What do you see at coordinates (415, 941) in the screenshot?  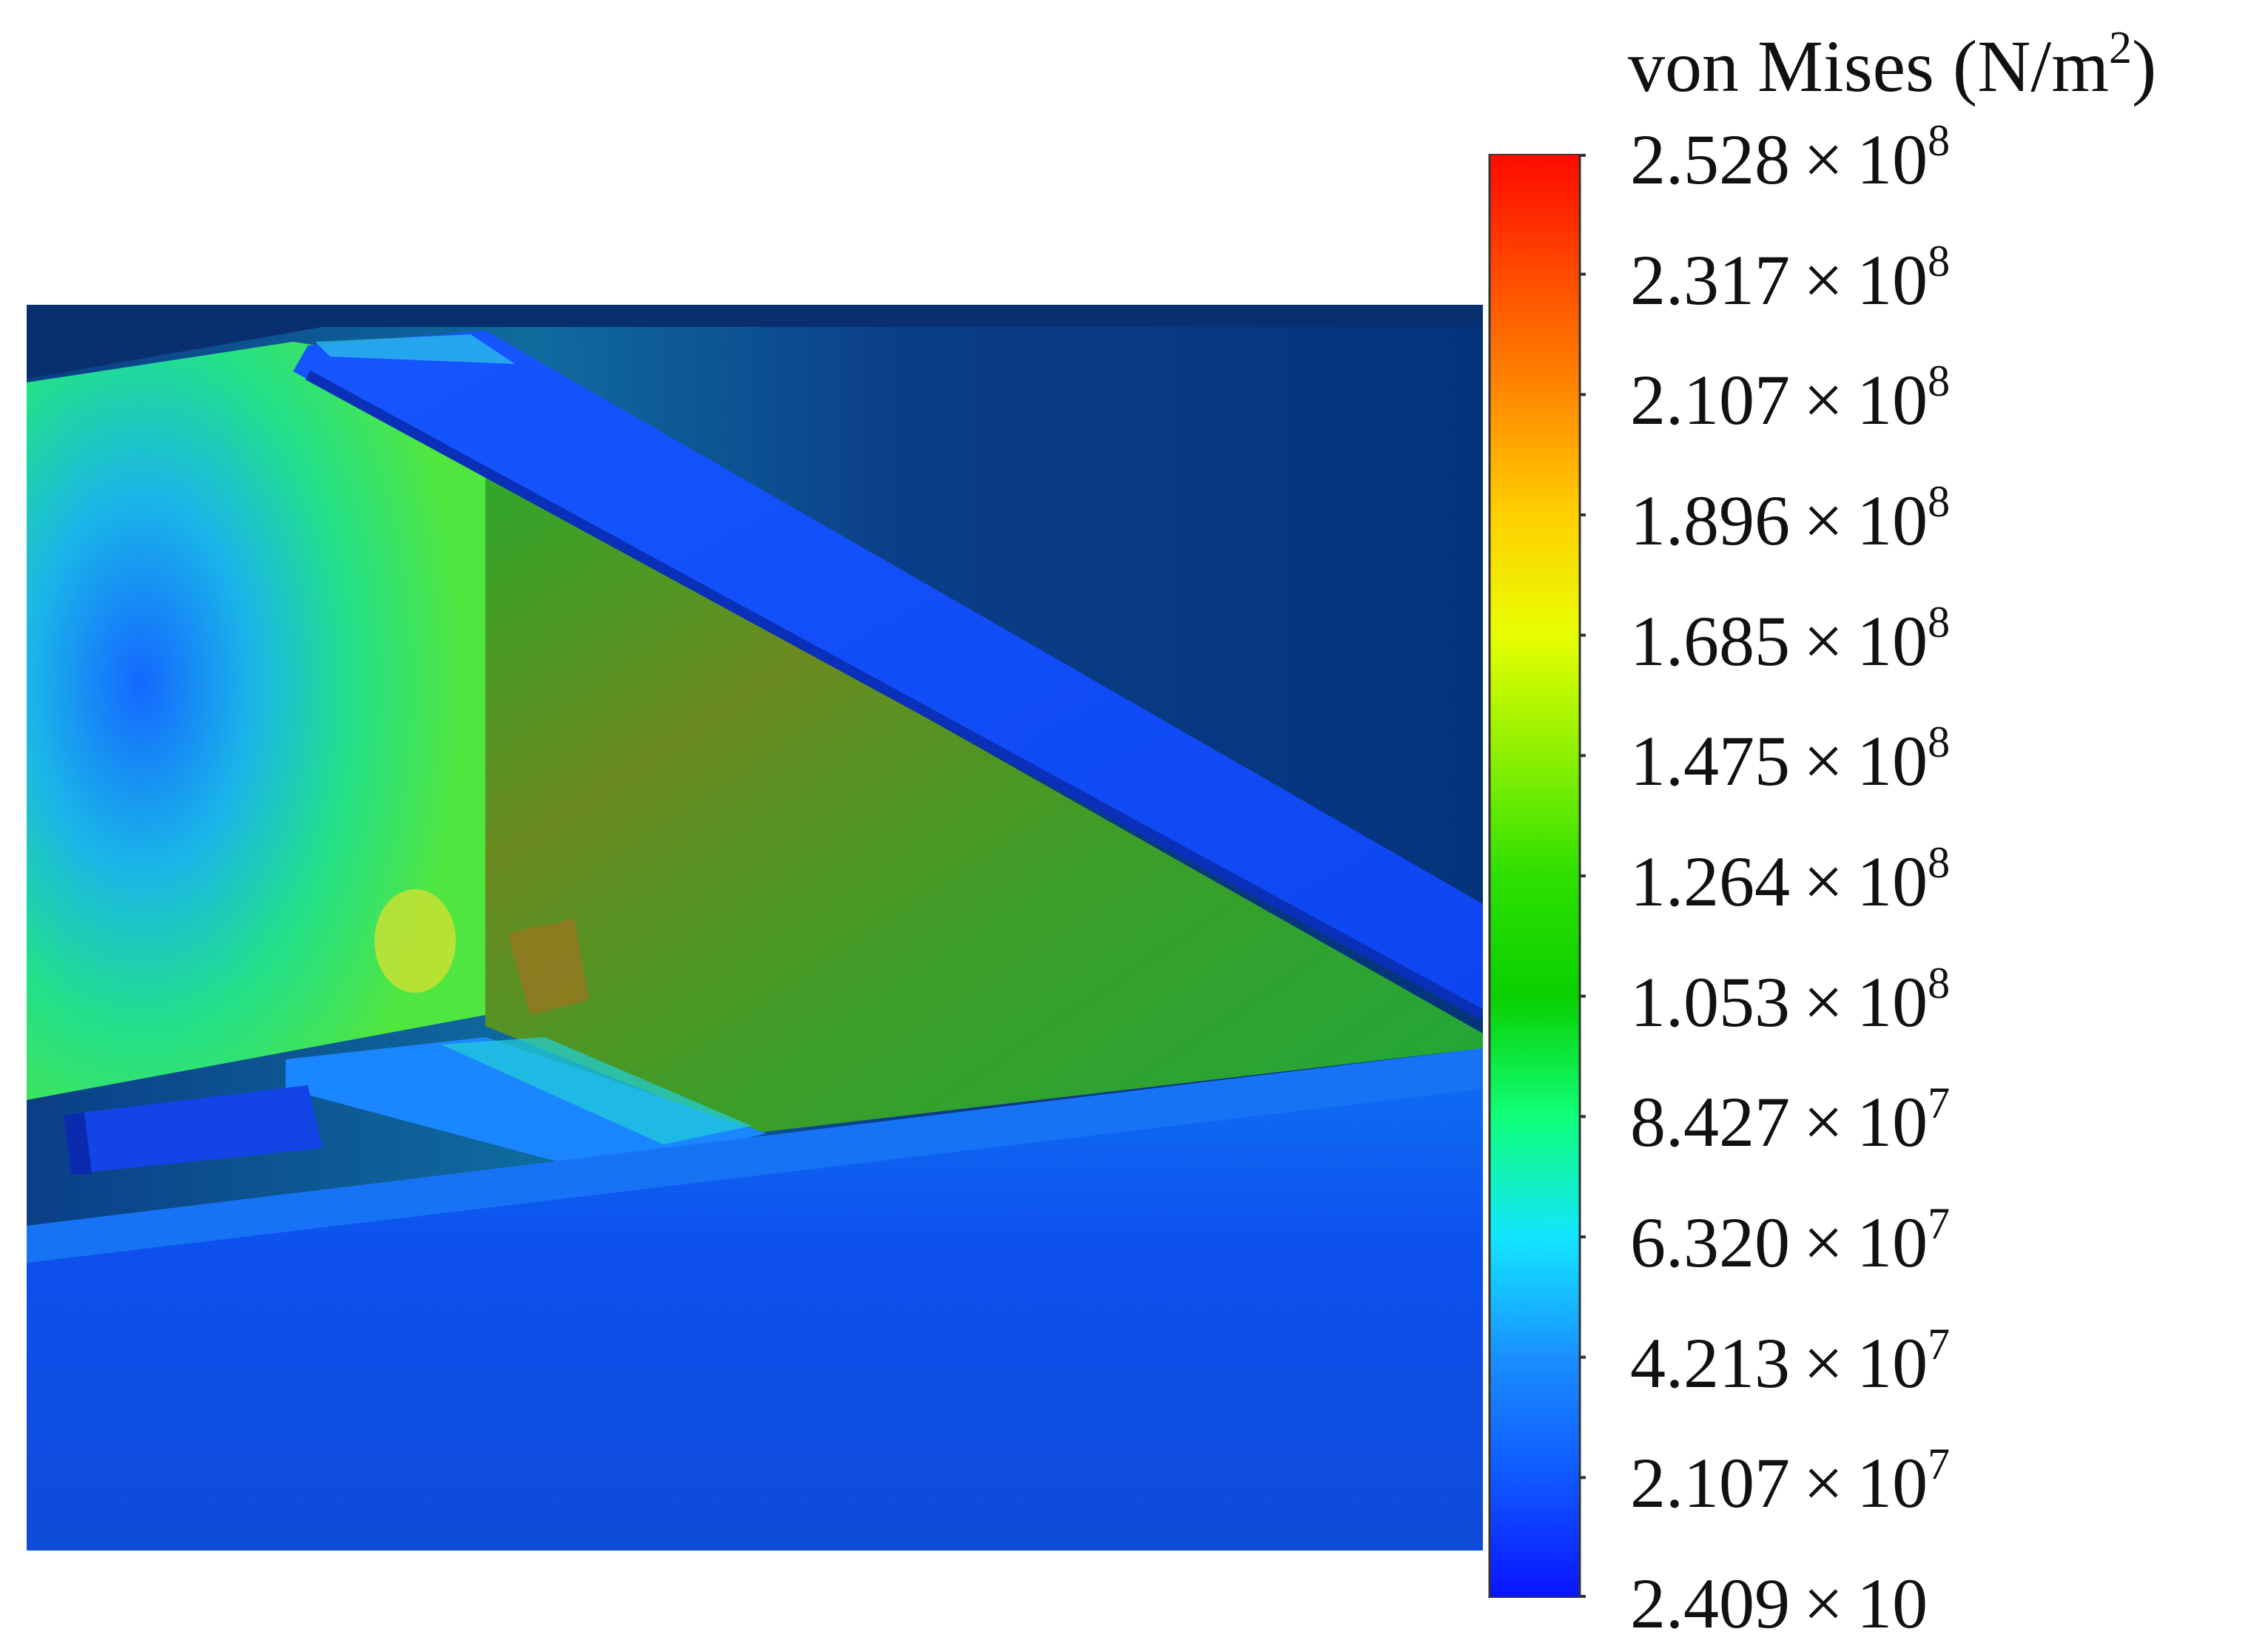 I see `stress-hotspot-left` at bounding box center [415, 941].